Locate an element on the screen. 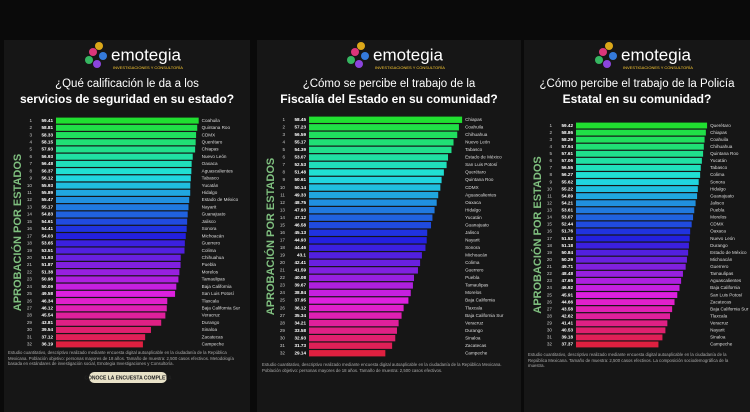 Image resolution: width=750 pixels, height=412 pixels. value-label: 29.14 is located at coordinates (301, 352).